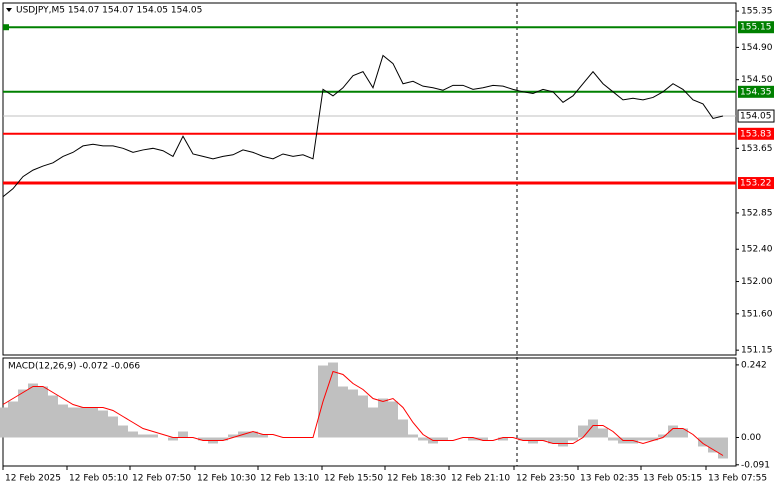 The width and height of the screenshot is (781, 489). I want to click on macd-title: MACD(12,26,9) -0.072 -0.066, so click(74, 367).